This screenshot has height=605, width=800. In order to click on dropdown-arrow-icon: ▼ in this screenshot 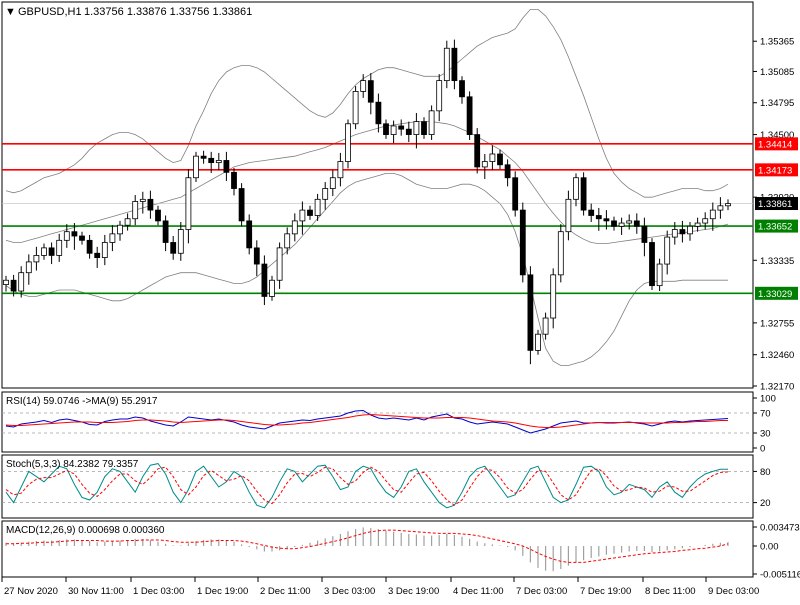, I will do `click(10, 12)`.